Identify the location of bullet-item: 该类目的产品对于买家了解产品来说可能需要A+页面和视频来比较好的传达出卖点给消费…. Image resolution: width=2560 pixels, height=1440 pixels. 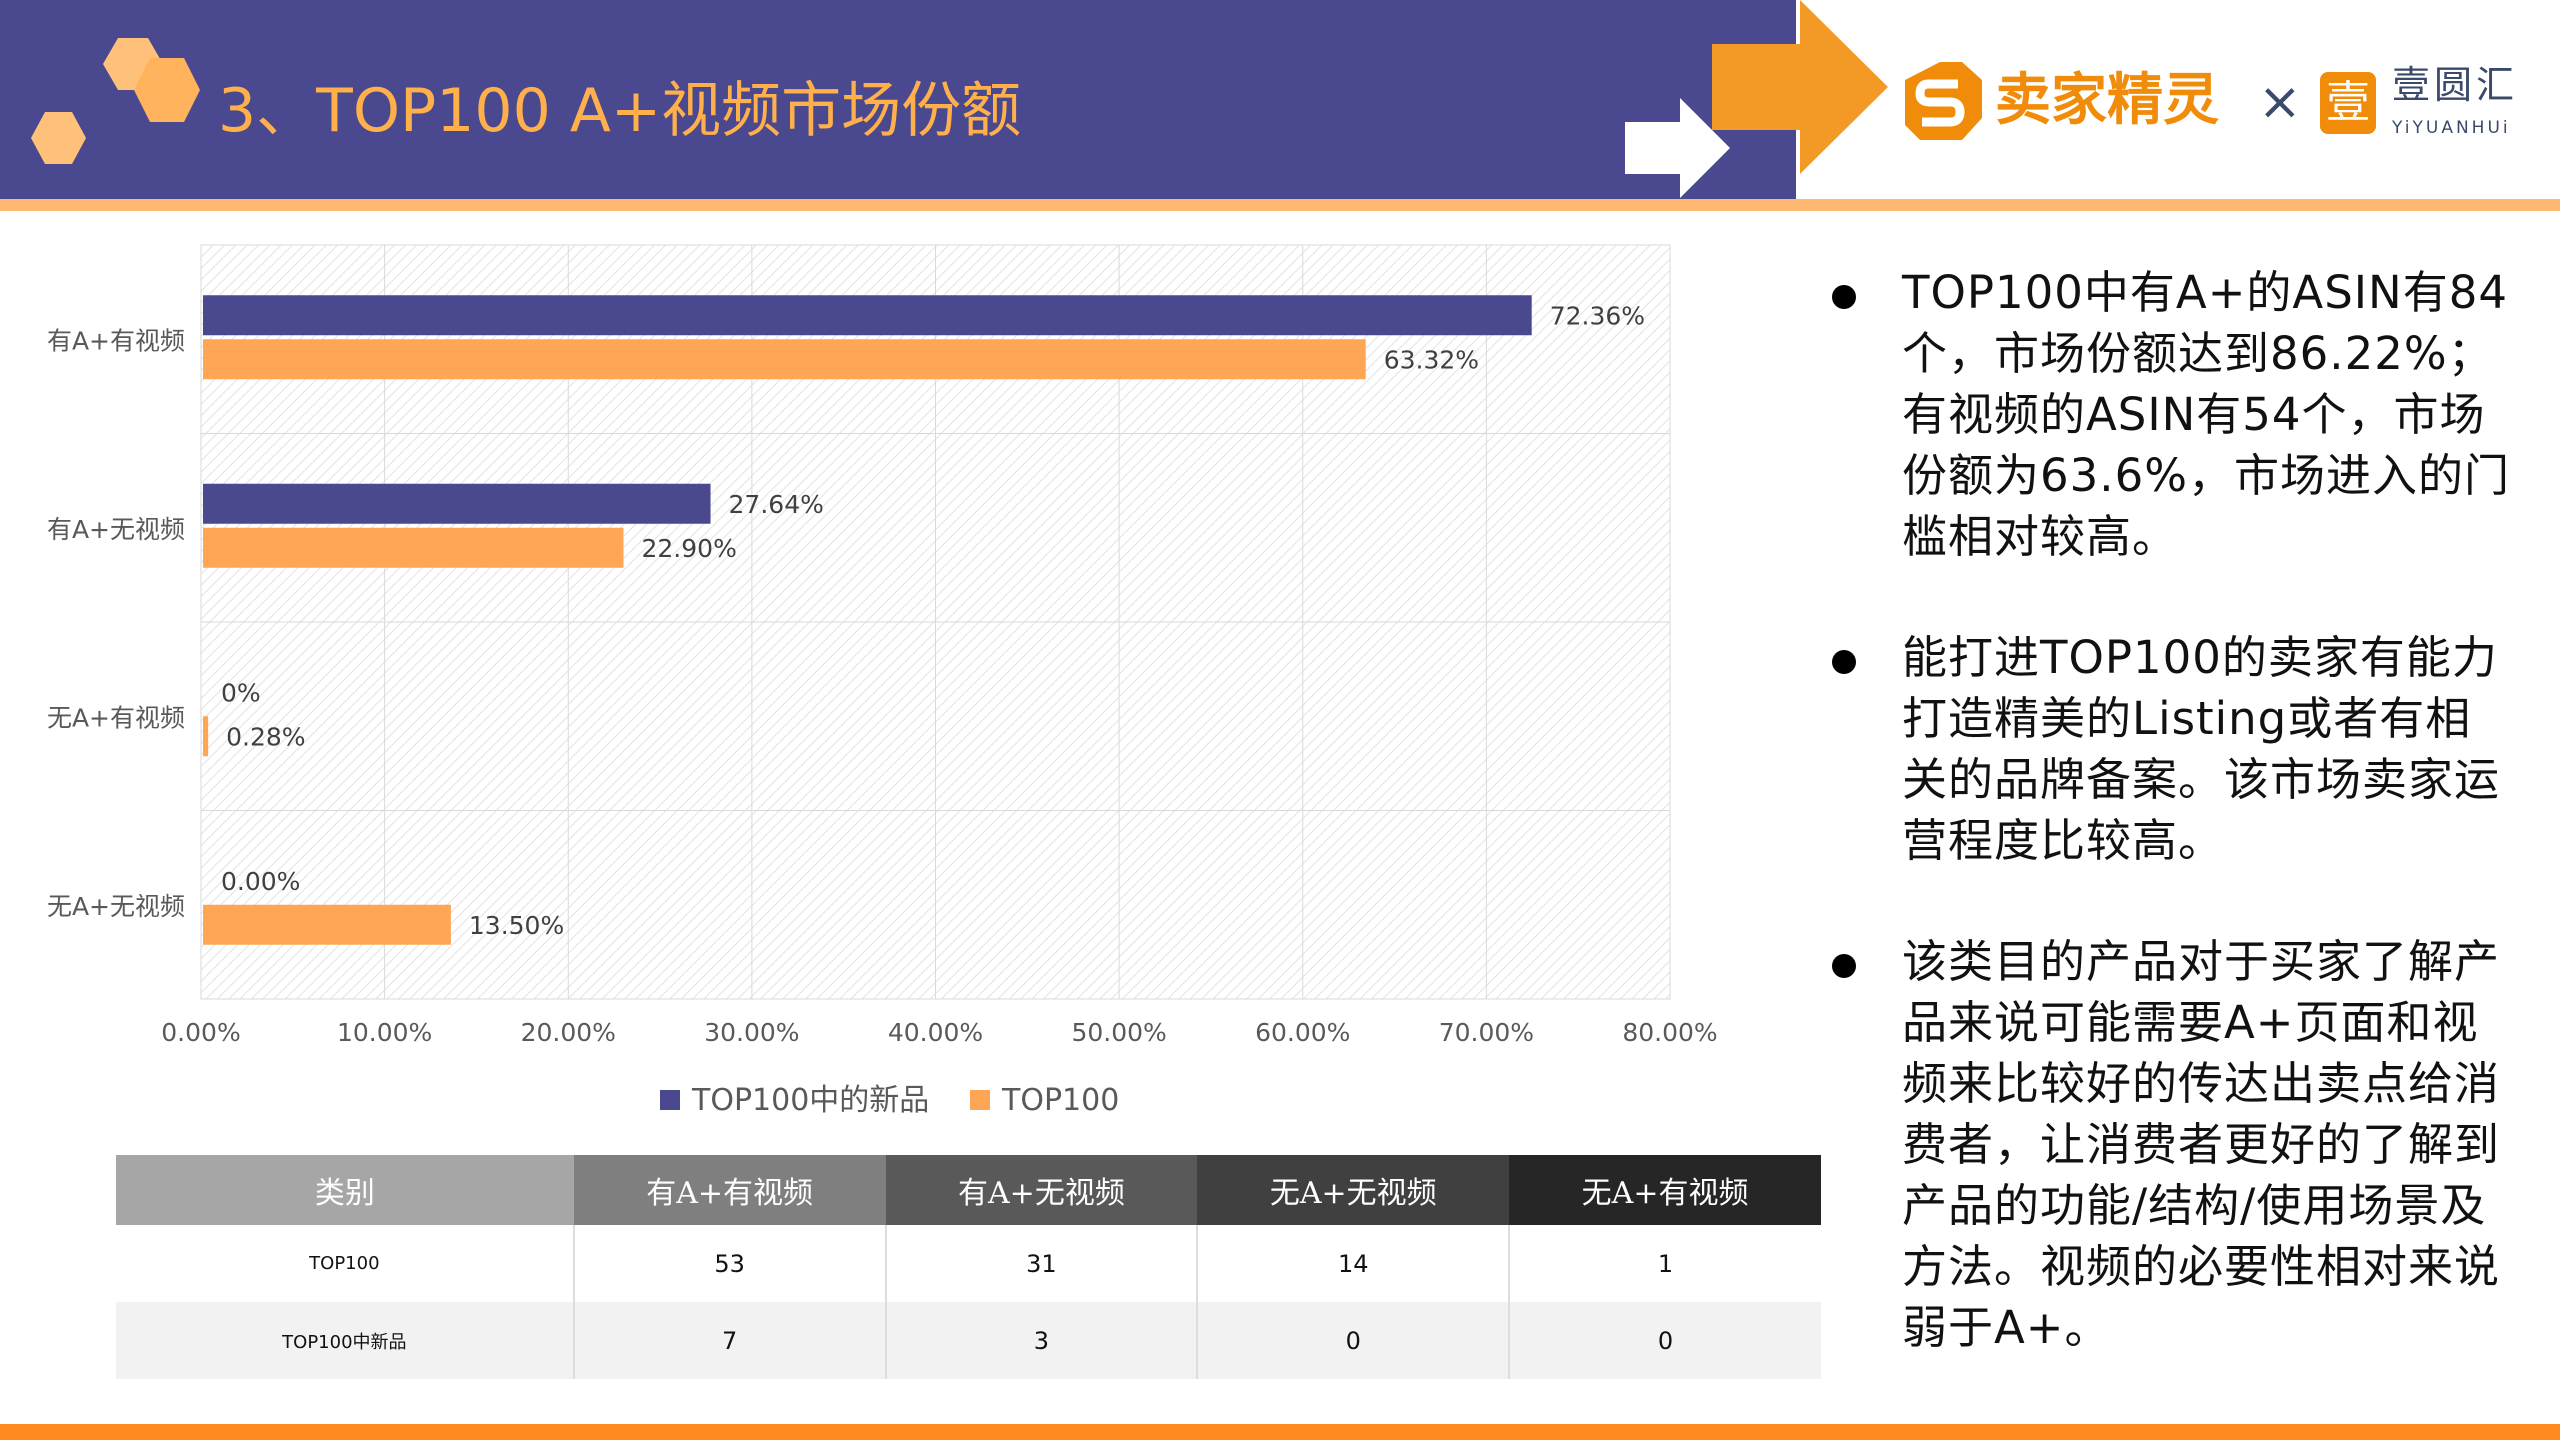
(2170, 1144).